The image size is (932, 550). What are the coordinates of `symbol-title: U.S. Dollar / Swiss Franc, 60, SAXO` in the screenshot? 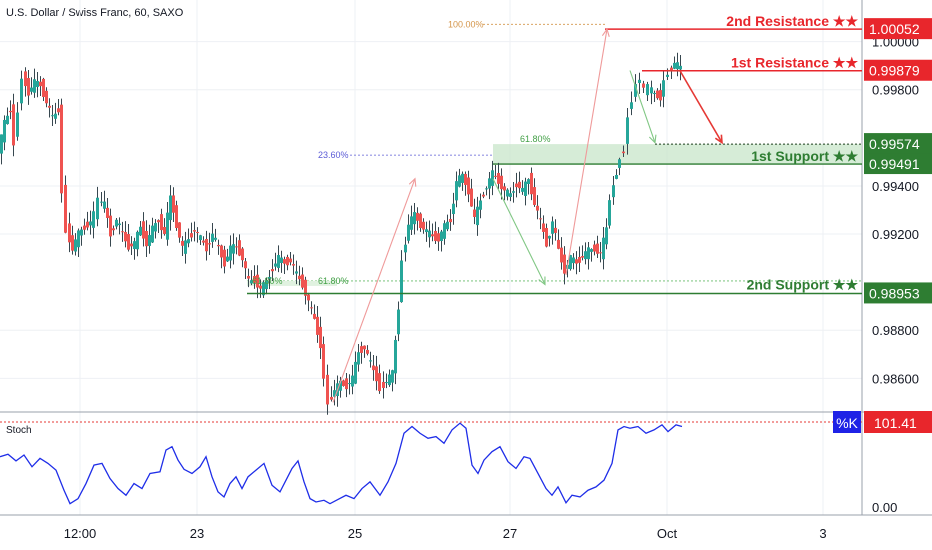 It's located at (95, 13).